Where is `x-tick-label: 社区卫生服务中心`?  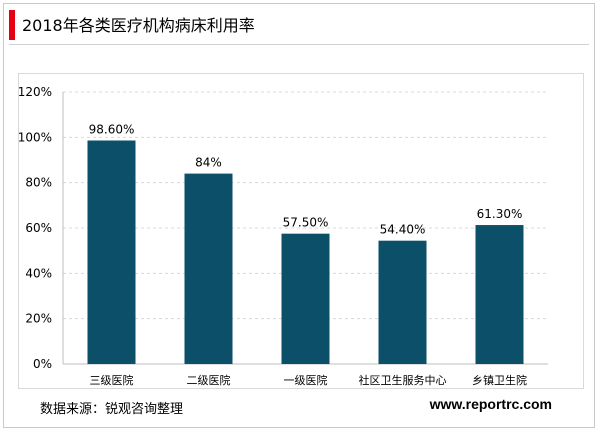 x-tick-label: 社区卫生服务中心 is located at coordinates (403, 380).